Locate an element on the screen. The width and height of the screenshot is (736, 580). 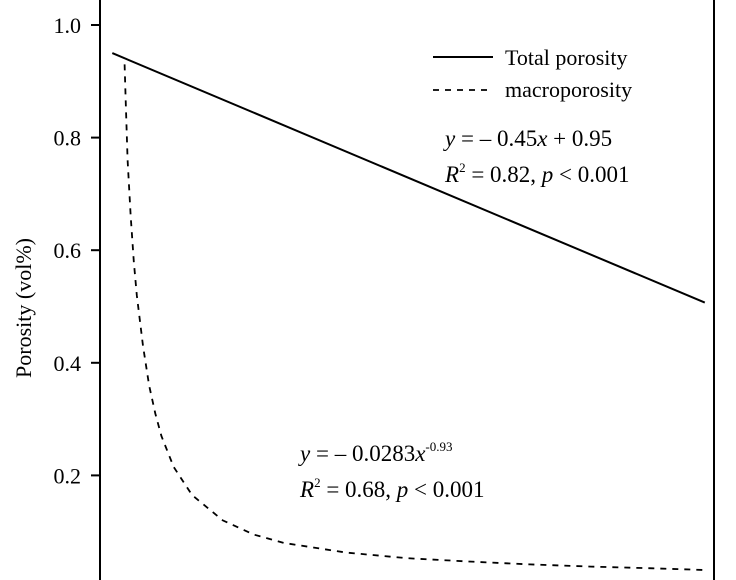
legend: Total porosity macroporosity is located at coordinates (532, 73).